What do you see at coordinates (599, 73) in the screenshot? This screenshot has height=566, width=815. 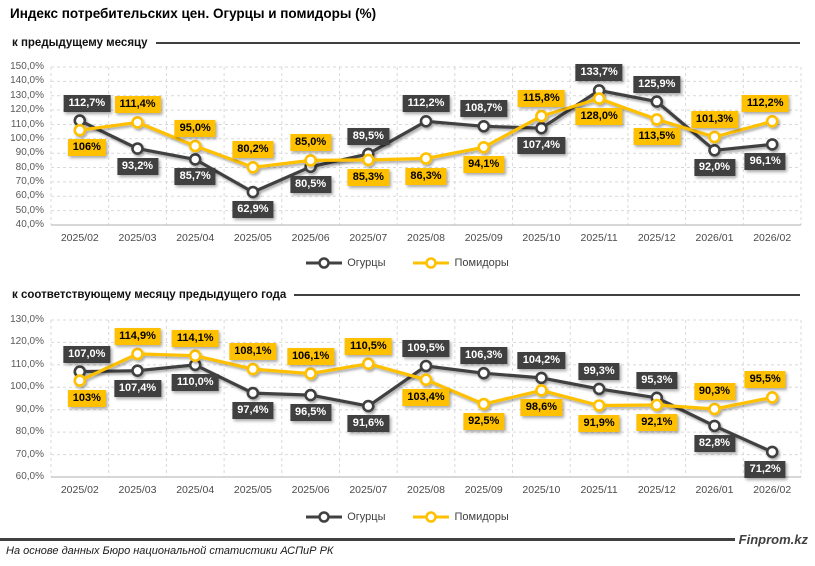 I see `data-label: 133,7%` at bounding box center [599, 73].